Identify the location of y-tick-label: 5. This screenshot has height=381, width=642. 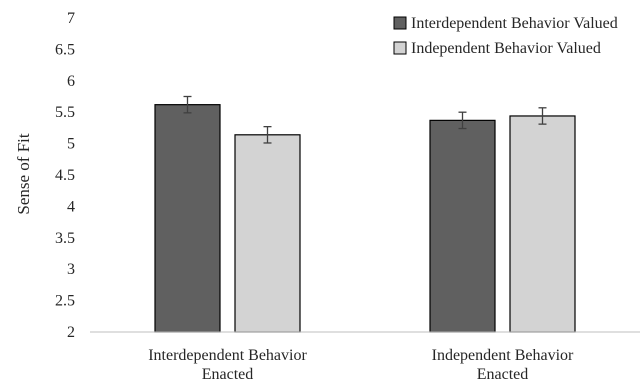
(71, 144).